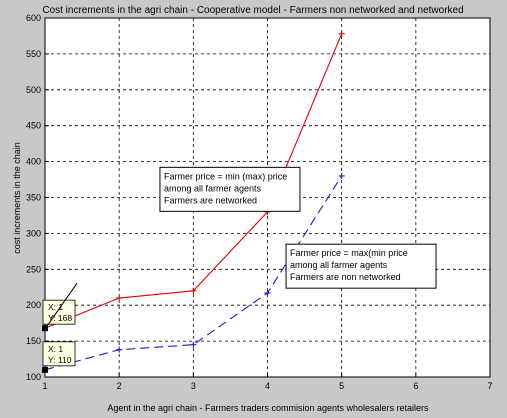  I want to click on x-tick-label: 4, so click(267, 386).